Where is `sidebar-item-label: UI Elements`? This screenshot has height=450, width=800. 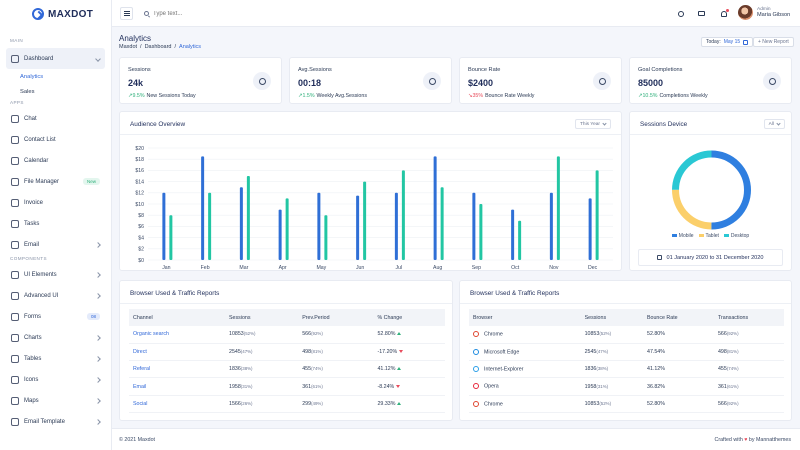
sidebar-item-label: UI Elements is located at coordinates (40, 274).